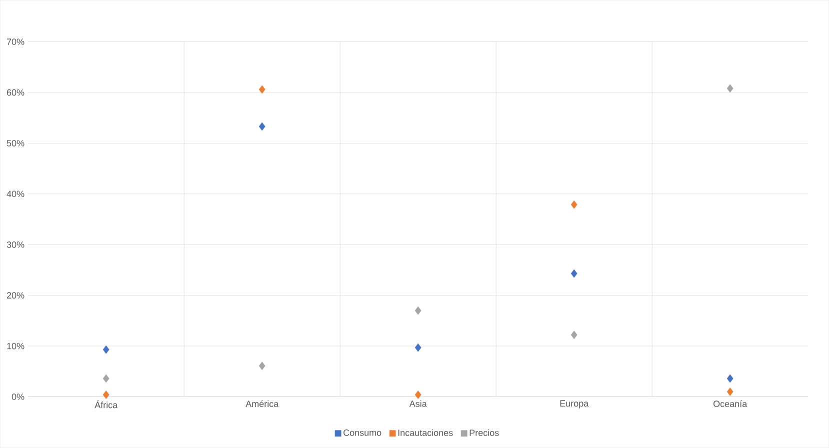 The height and width of the screenshot is (448, 829). Describe the element at coordinates (425, 432) in the screenshot. I see `legend-label: Incautaciones` at that location.